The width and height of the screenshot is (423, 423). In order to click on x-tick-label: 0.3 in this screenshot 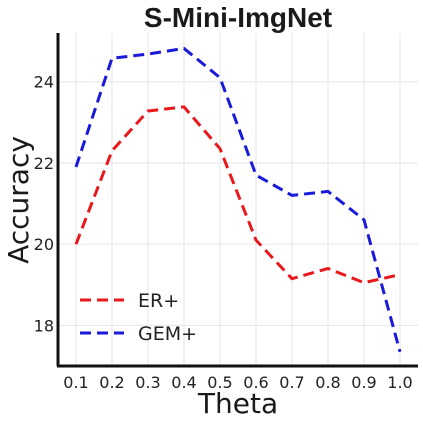, I will do `click(147, 382)`.